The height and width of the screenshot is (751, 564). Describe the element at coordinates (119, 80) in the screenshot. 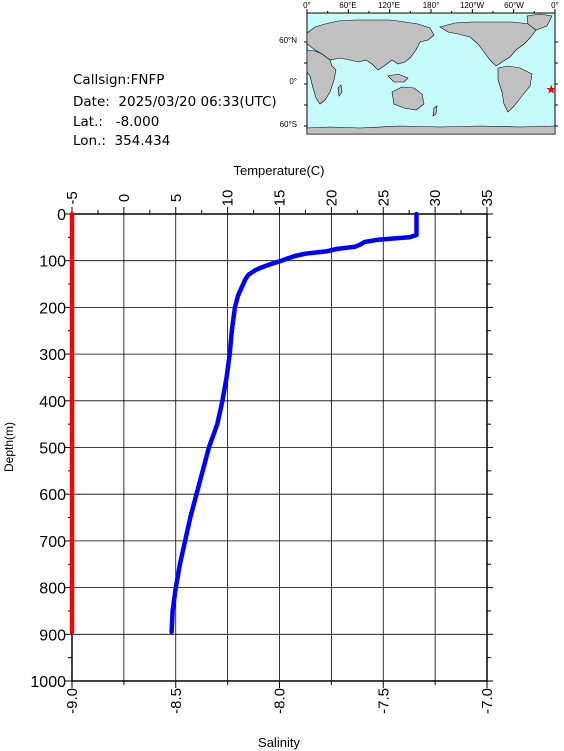

I see `callsign-label: Callsign:FNFP` at that location.